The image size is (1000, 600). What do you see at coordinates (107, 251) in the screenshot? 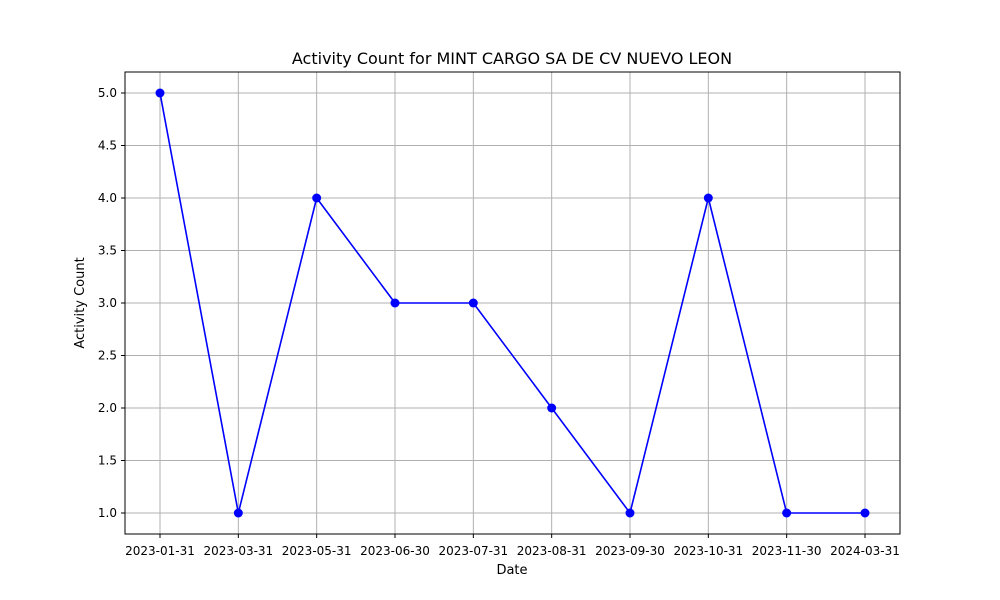
I see `y-tick-label: 3.5` at bounding box center [107, 251].